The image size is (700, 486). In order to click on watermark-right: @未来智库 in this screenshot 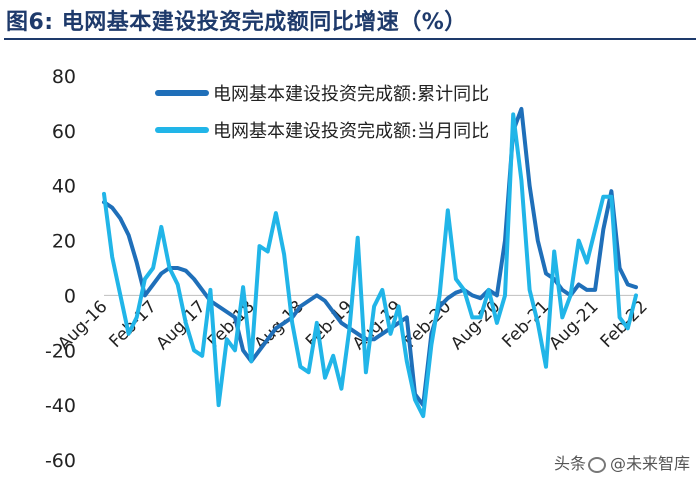, I will do `click(649, 463)`.